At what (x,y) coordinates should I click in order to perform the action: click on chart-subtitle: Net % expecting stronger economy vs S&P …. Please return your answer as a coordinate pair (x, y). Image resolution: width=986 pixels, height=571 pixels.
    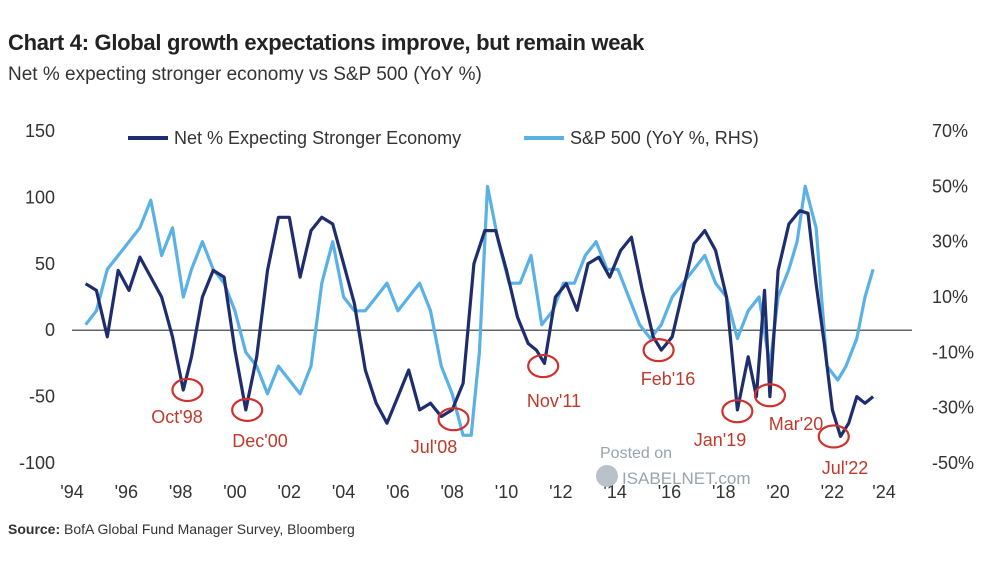
    Looking at the image, I should click on (245, 74).